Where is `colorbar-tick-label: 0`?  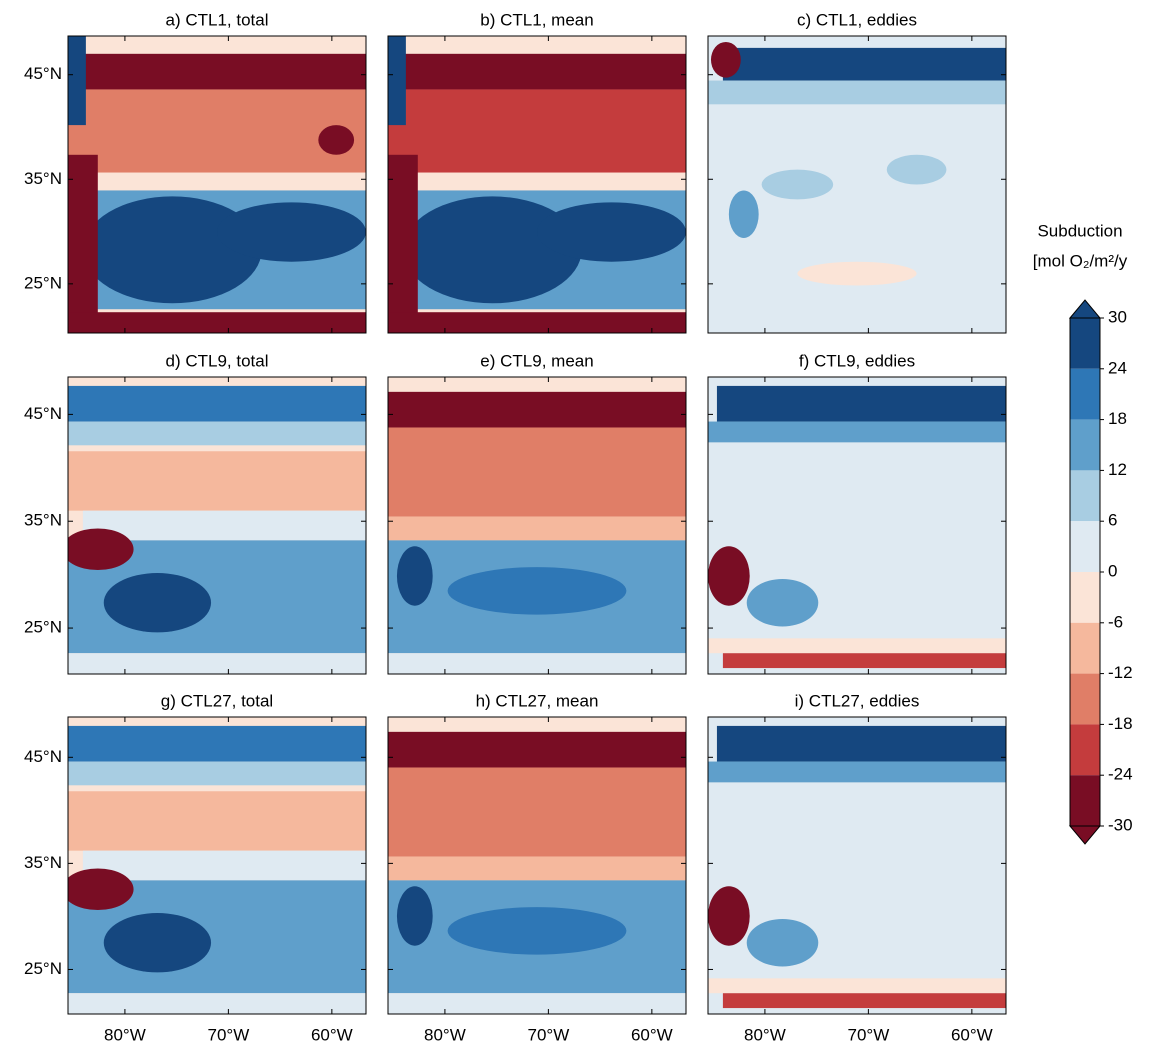
colorbar-tick-label: 0 is located at coordinates (1112, 570).